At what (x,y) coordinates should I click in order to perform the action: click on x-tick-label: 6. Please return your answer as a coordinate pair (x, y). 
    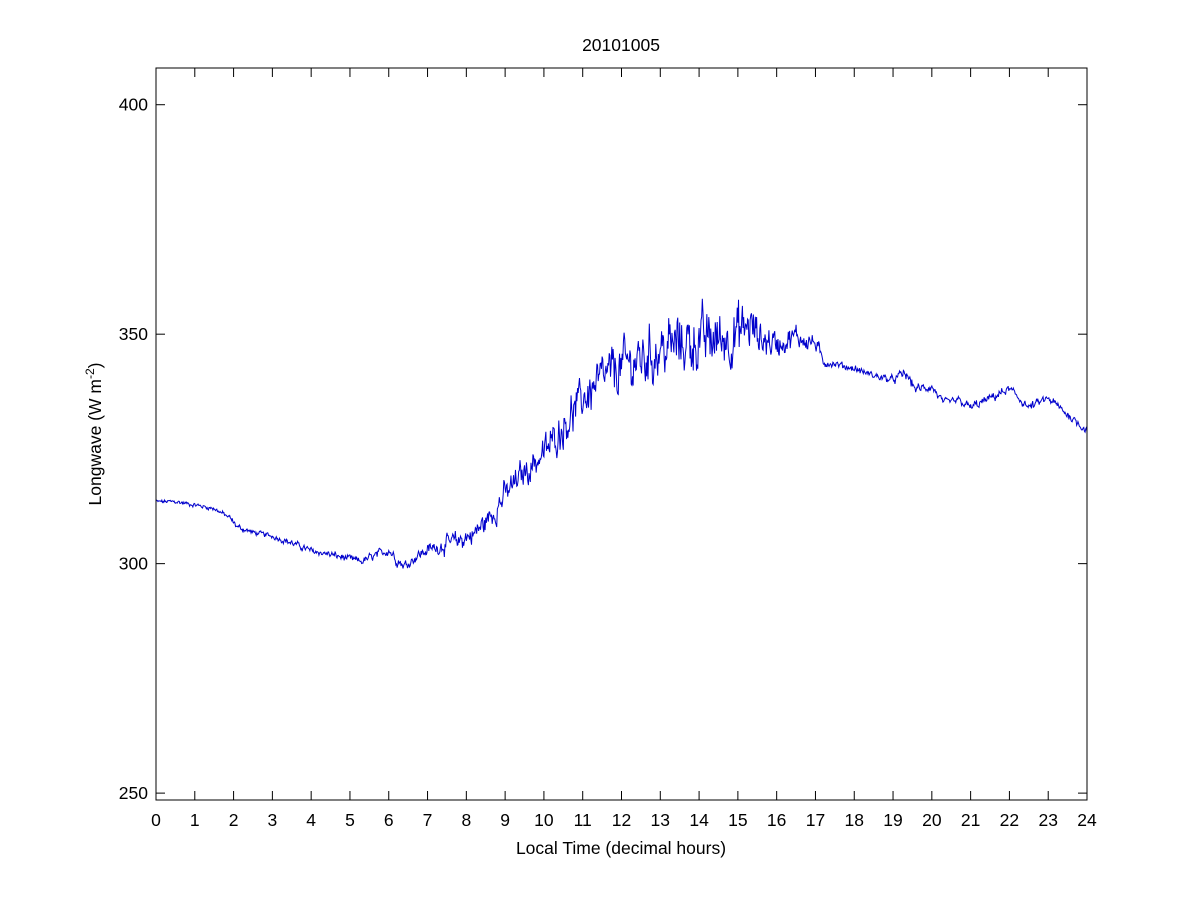
    Looking at the image, I should click on (389, 820).